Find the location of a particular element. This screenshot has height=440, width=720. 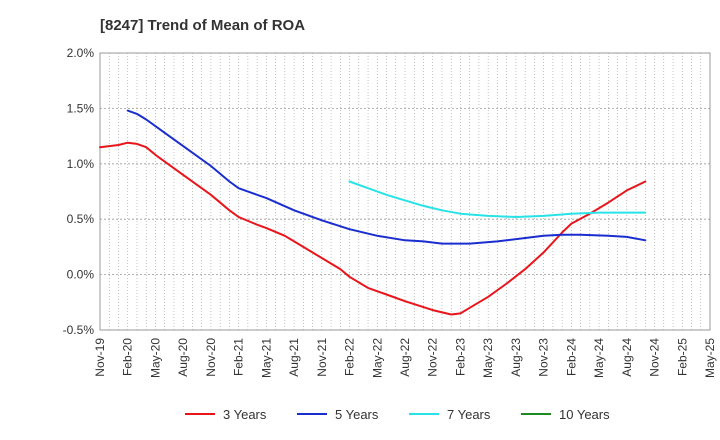

x-tick-label: Nov-19 is located at coordinates (100, 357).